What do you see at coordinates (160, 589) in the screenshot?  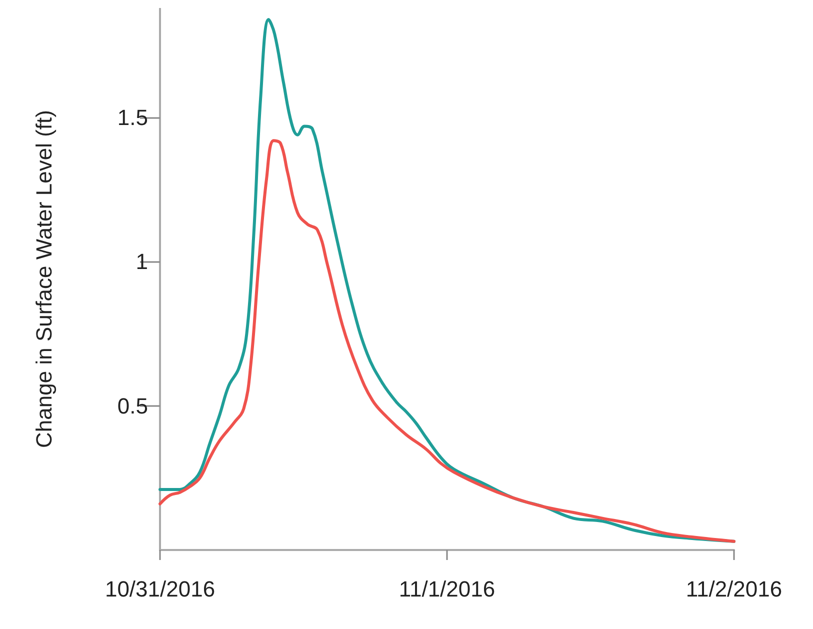 I see `x-tick-label: 10/31/2016` at bounding box center [160, 589].